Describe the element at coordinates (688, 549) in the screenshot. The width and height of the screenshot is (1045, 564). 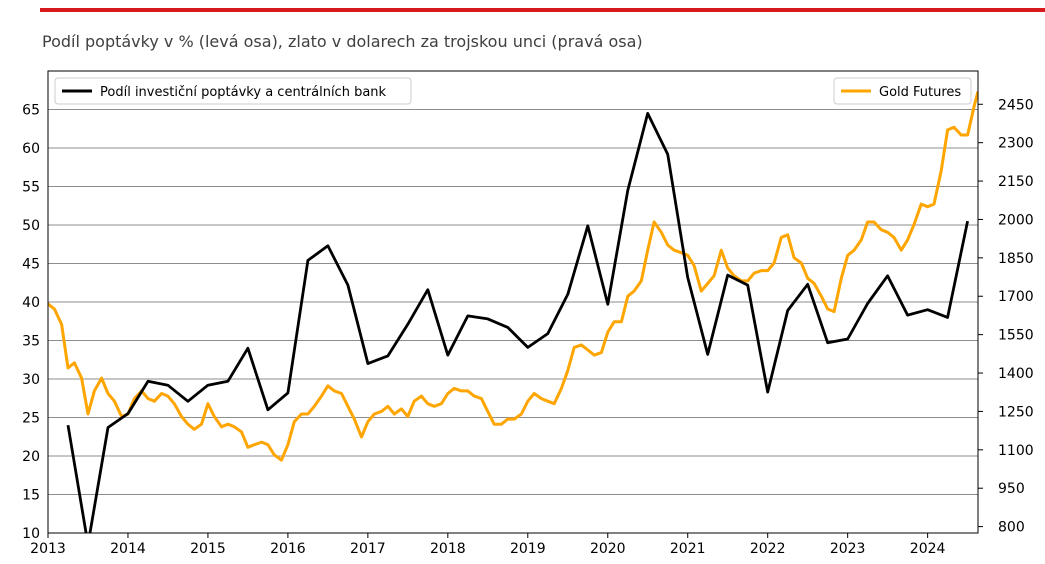
I see `x-tick-label: 2021` at that location.